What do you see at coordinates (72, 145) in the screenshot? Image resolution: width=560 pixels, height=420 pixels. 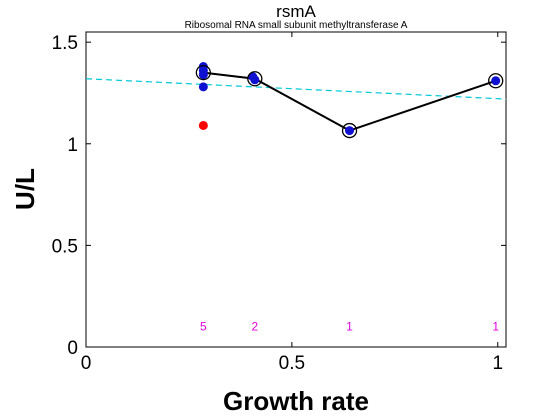 I see `y-tick-label: 1` at bounding box center [72, 145].